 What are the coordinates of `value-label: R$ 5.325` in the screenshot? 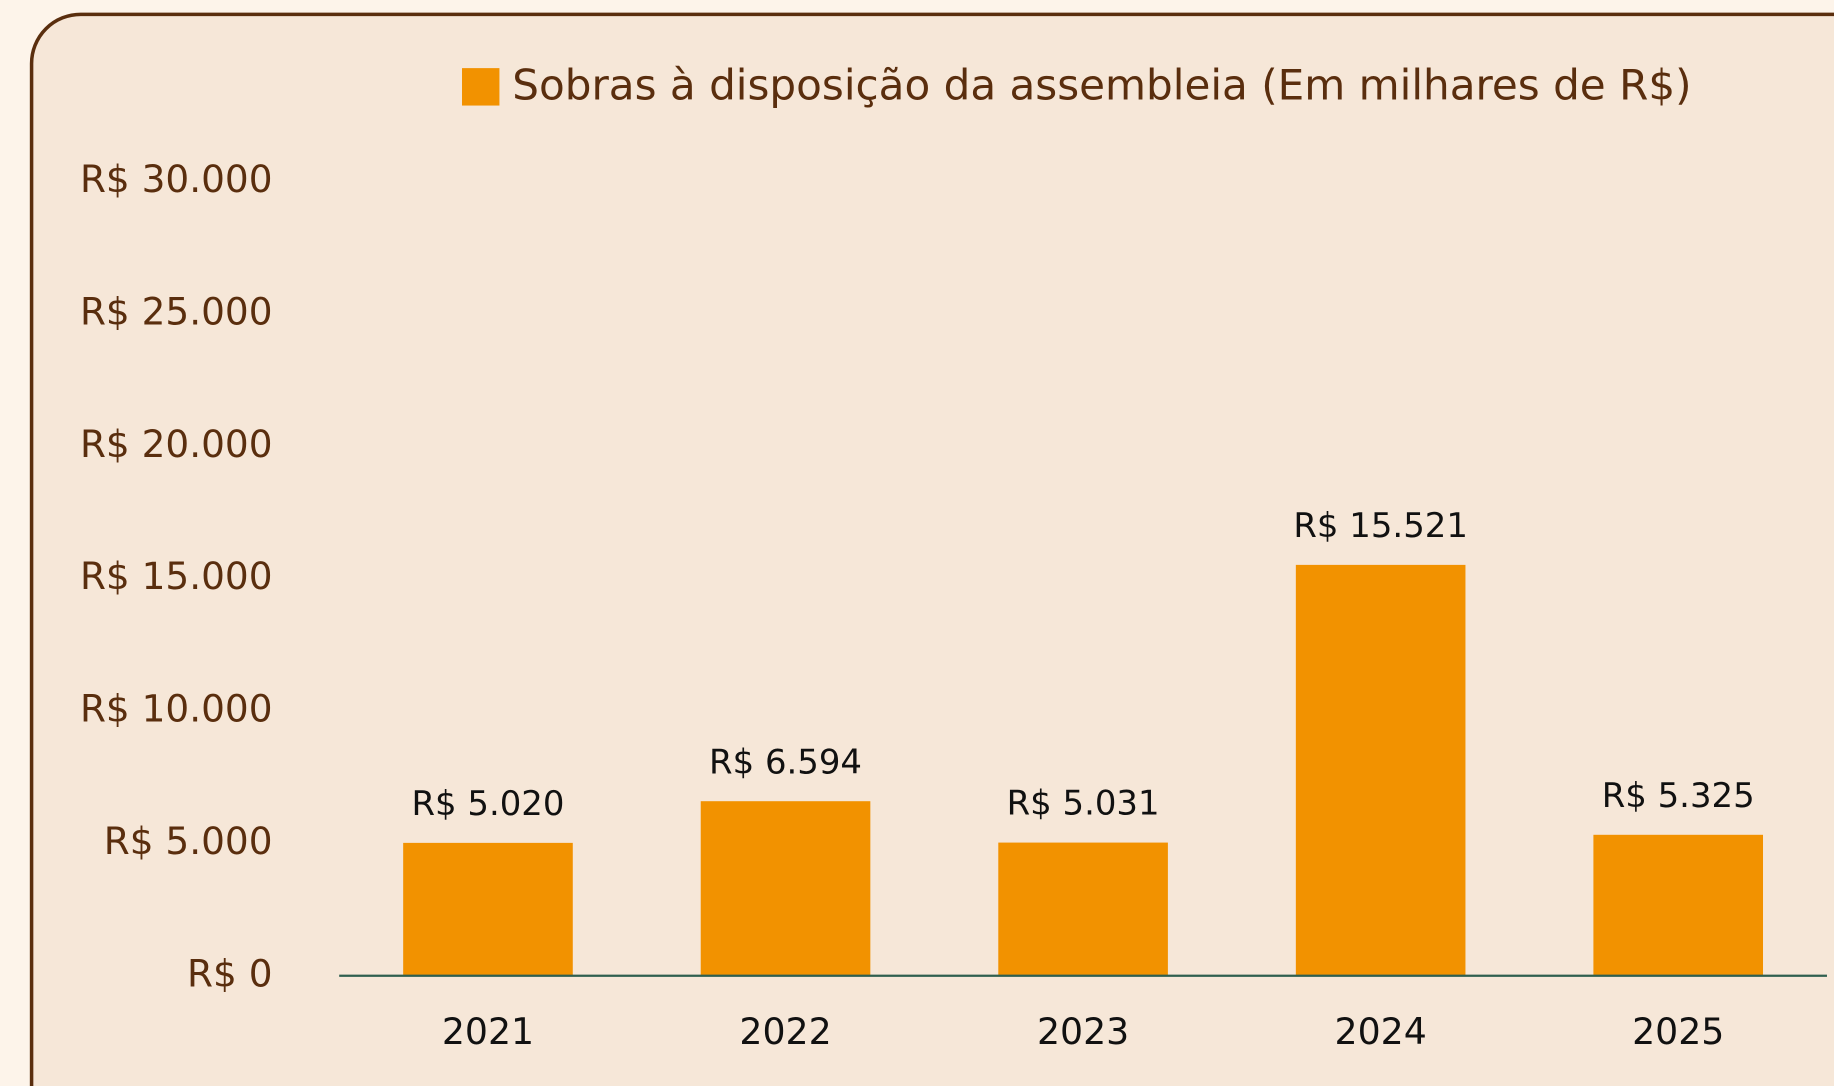 It's located at (1678, 795).